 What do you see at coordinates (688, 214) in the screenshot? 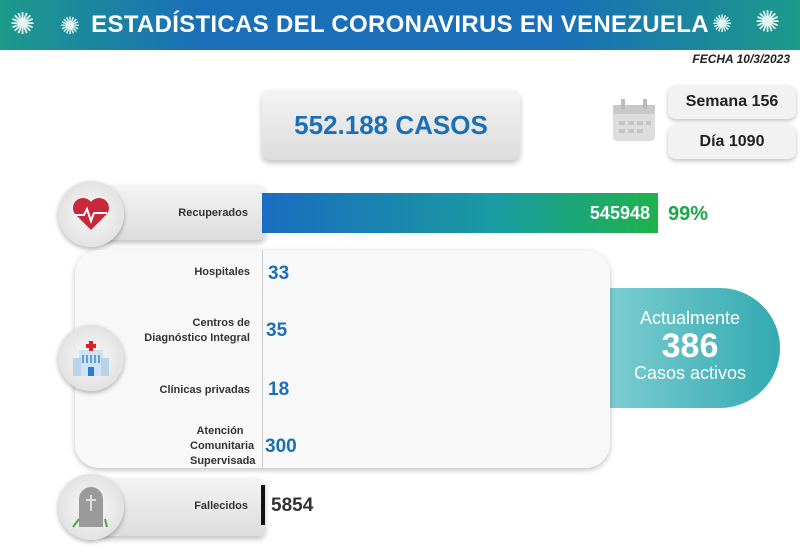
I see `recovered-percent: 99%` at bounding box center [688, 214].